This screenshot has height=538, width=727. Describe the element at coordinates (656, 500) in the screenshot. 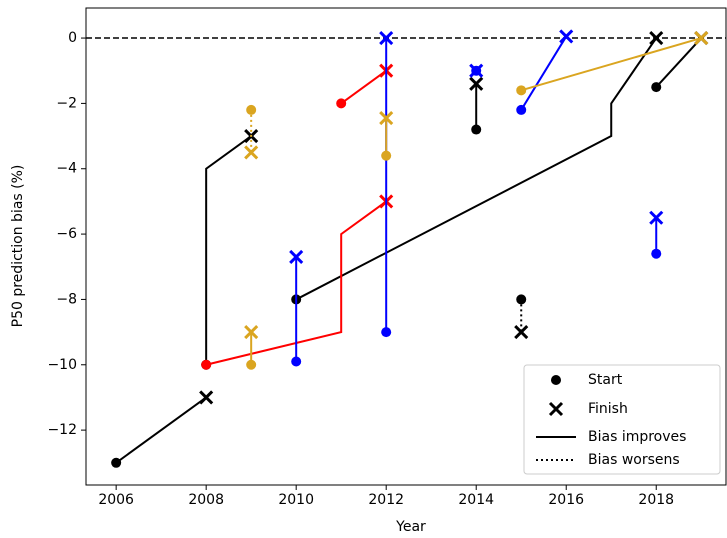

I see `x-tick-label: 2018` at that location.